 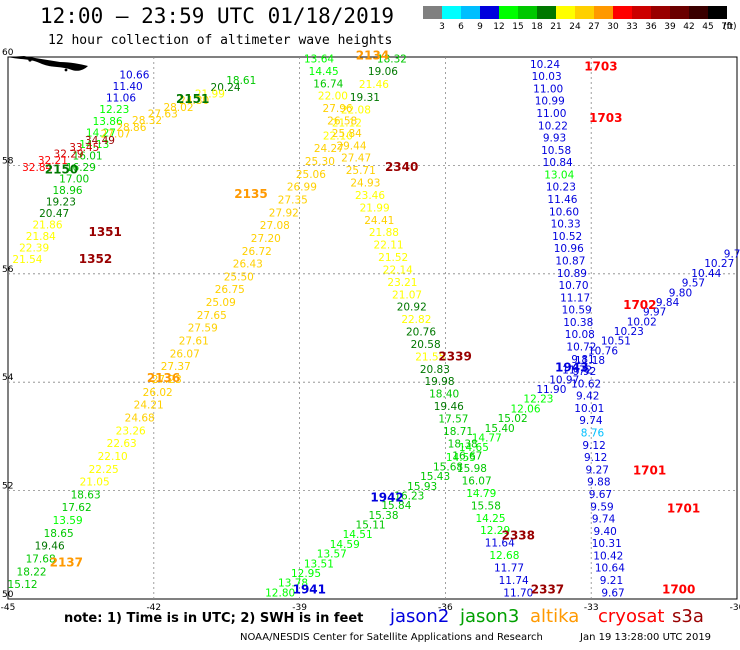 I want to click on swh-value: 11.06, so click(x=121, y=99).